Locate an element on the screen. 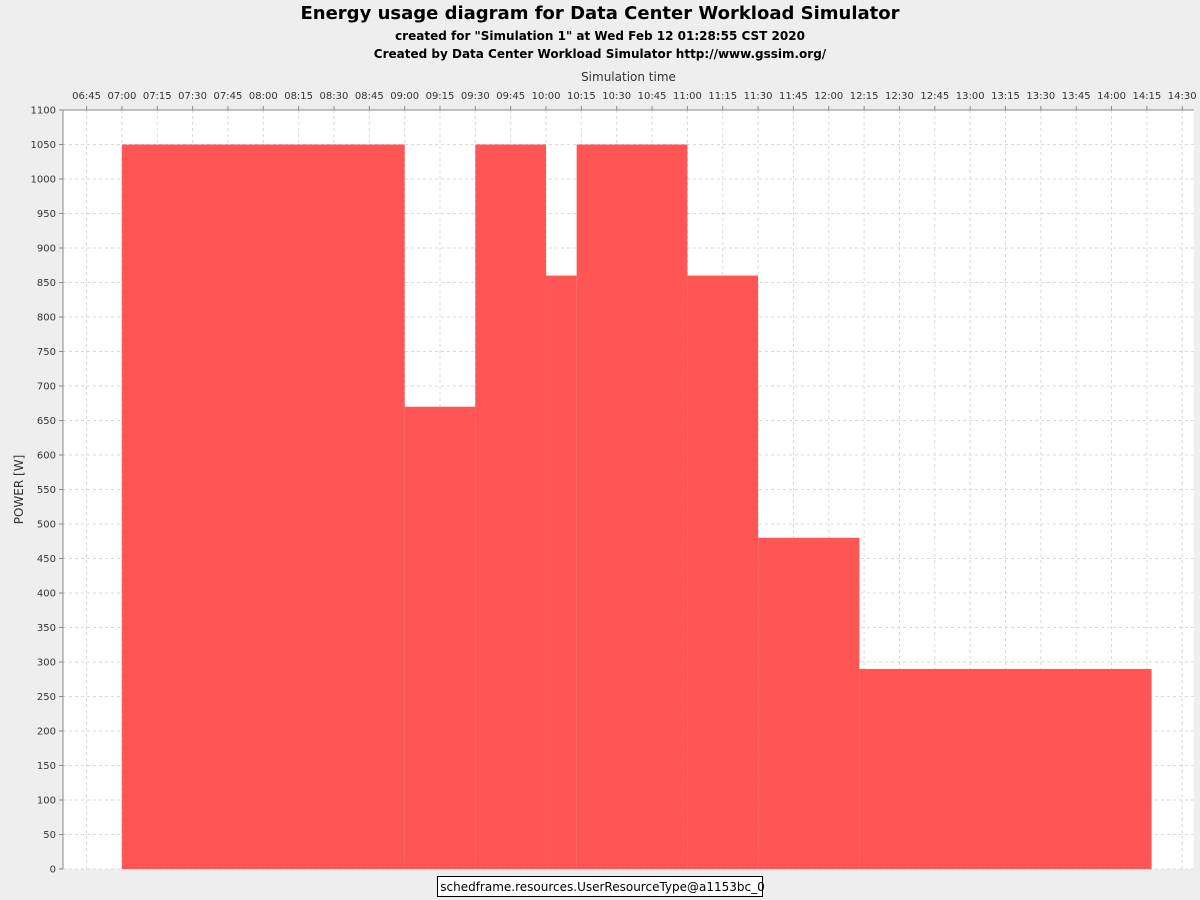  y-tick-label: 1000 is located at coordinates (43, 180).